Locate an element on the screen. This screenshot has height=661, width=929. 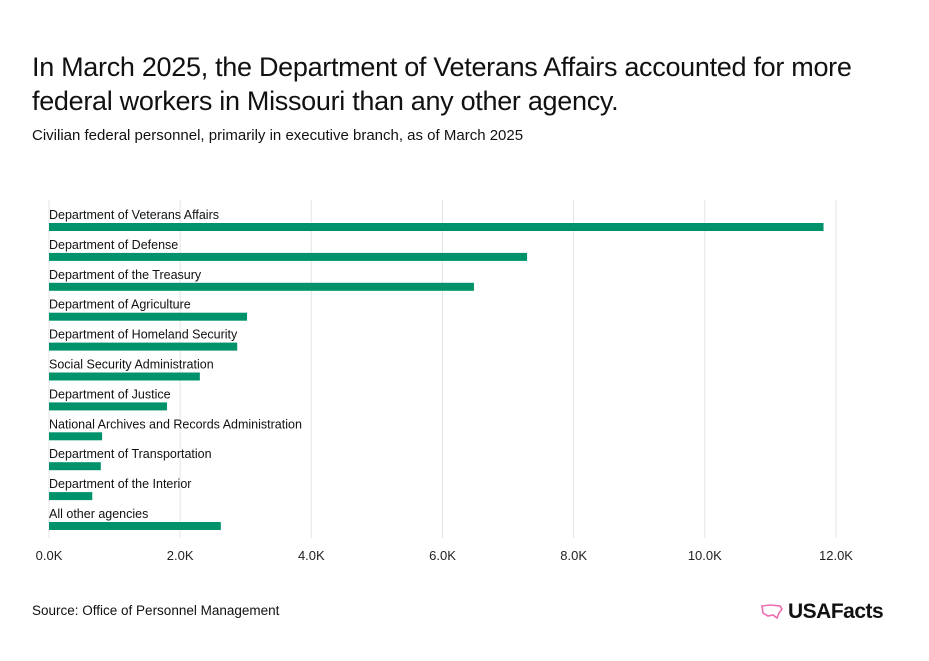
x-tick-label: 2.0K is located at coordinates (180, 555).